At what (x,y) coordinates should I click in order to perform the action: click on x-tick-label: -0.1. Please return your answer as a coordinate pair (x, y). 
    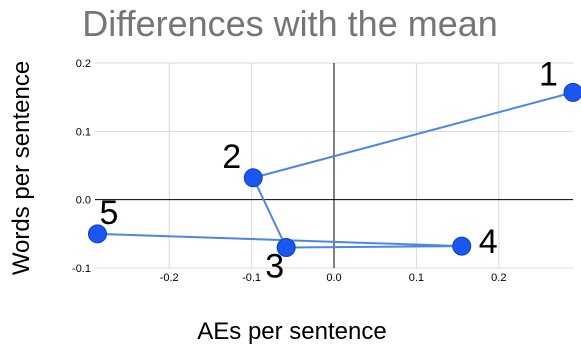
    Looking at the image, I should click on (251, 278).